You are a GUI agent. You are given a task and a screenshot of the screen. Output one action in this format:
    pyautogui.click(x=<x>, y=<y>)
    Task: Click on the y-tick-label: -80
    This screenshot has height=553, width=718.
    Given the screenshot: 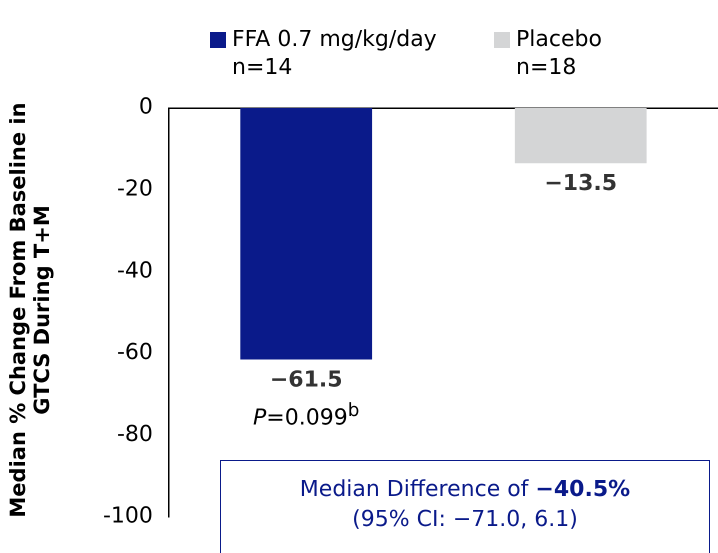 What is the action you would take?
    pyautogui.click(x=134, y=434)
    